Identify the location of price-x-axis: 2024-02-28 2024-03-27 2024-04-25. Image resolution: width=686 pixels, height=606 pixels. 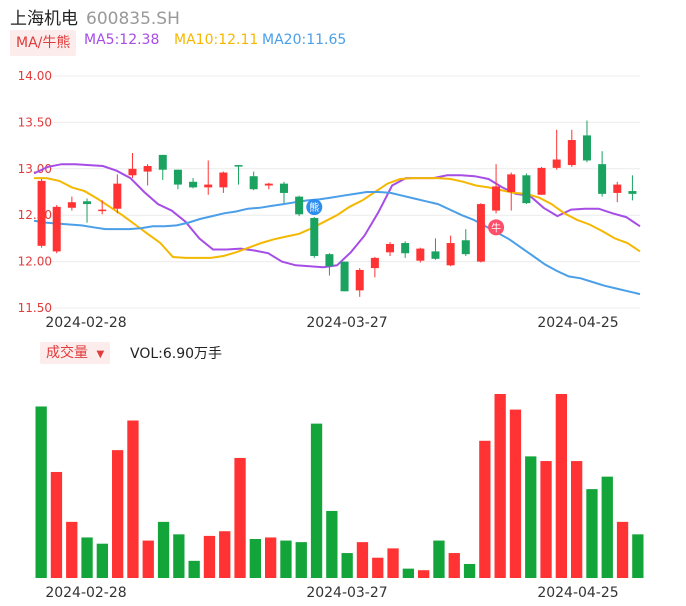
(331, 323).